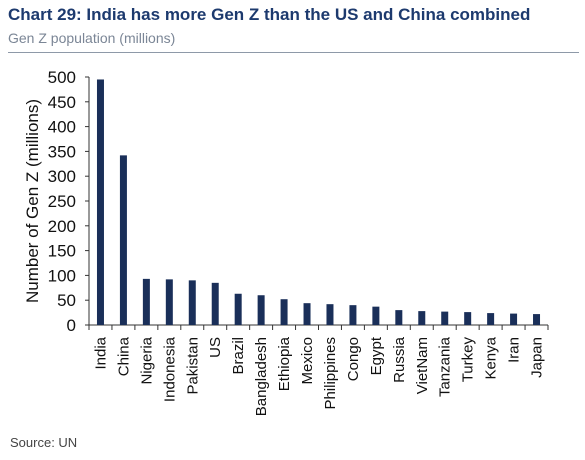 The height and width of the screenshot is (460, 585). What do you see at coordinates (284, 312) in the screenshot?
I see `bar-ethiopia` at bounding box center [284, 312].